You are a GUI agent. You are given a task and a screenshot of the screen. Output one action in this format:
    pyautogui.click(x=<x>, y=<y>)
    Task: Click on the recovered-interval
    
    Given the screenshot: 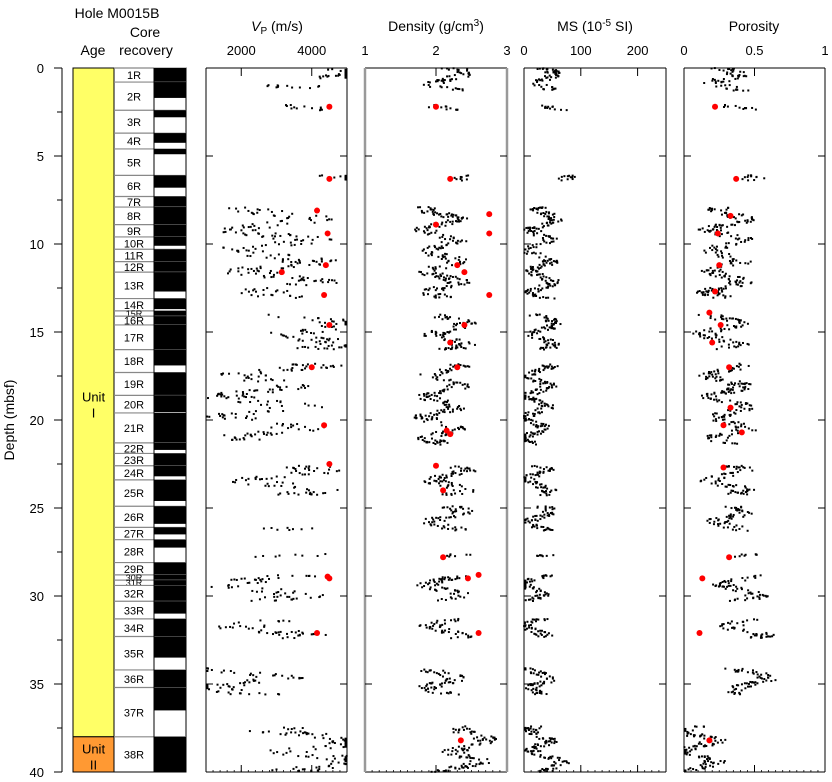 What is the action you would take?
    pyautogui.click(x=170, y=627)
    